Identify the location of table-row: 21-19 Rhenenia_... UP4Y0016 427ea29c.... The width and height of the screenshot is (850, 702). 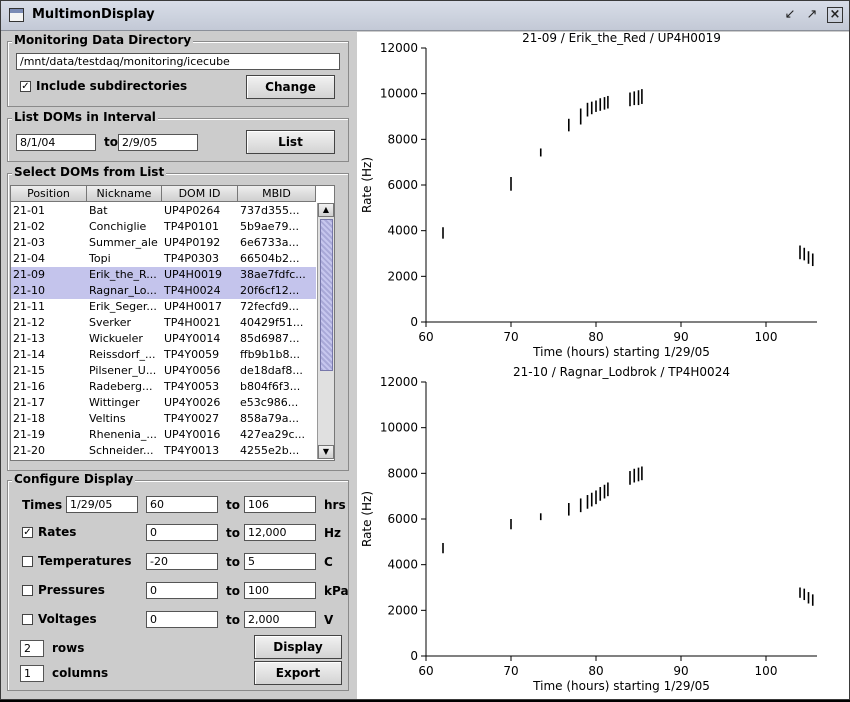
(163, 435).